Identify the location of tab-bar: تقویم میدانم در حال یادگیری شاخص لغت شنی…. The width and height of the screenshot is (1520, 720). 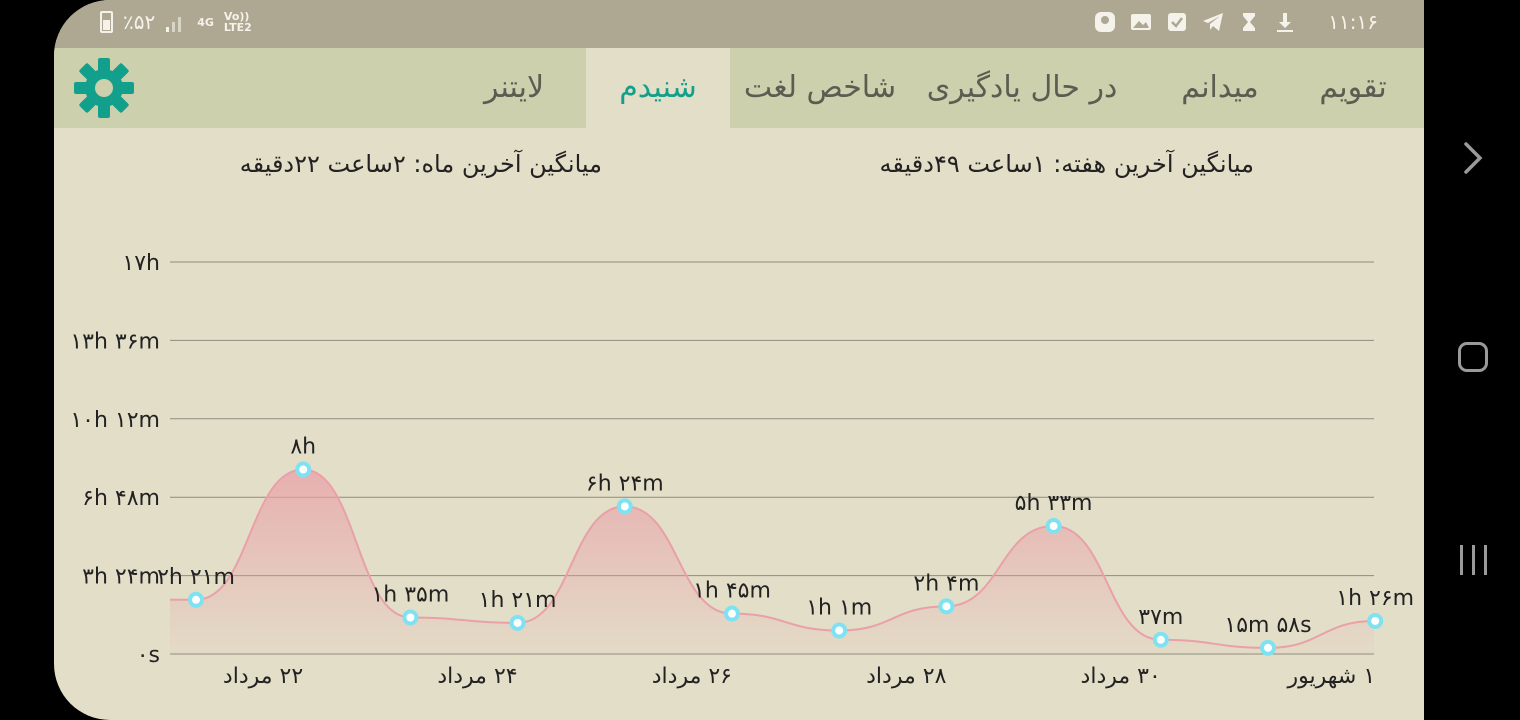
(739, 88).